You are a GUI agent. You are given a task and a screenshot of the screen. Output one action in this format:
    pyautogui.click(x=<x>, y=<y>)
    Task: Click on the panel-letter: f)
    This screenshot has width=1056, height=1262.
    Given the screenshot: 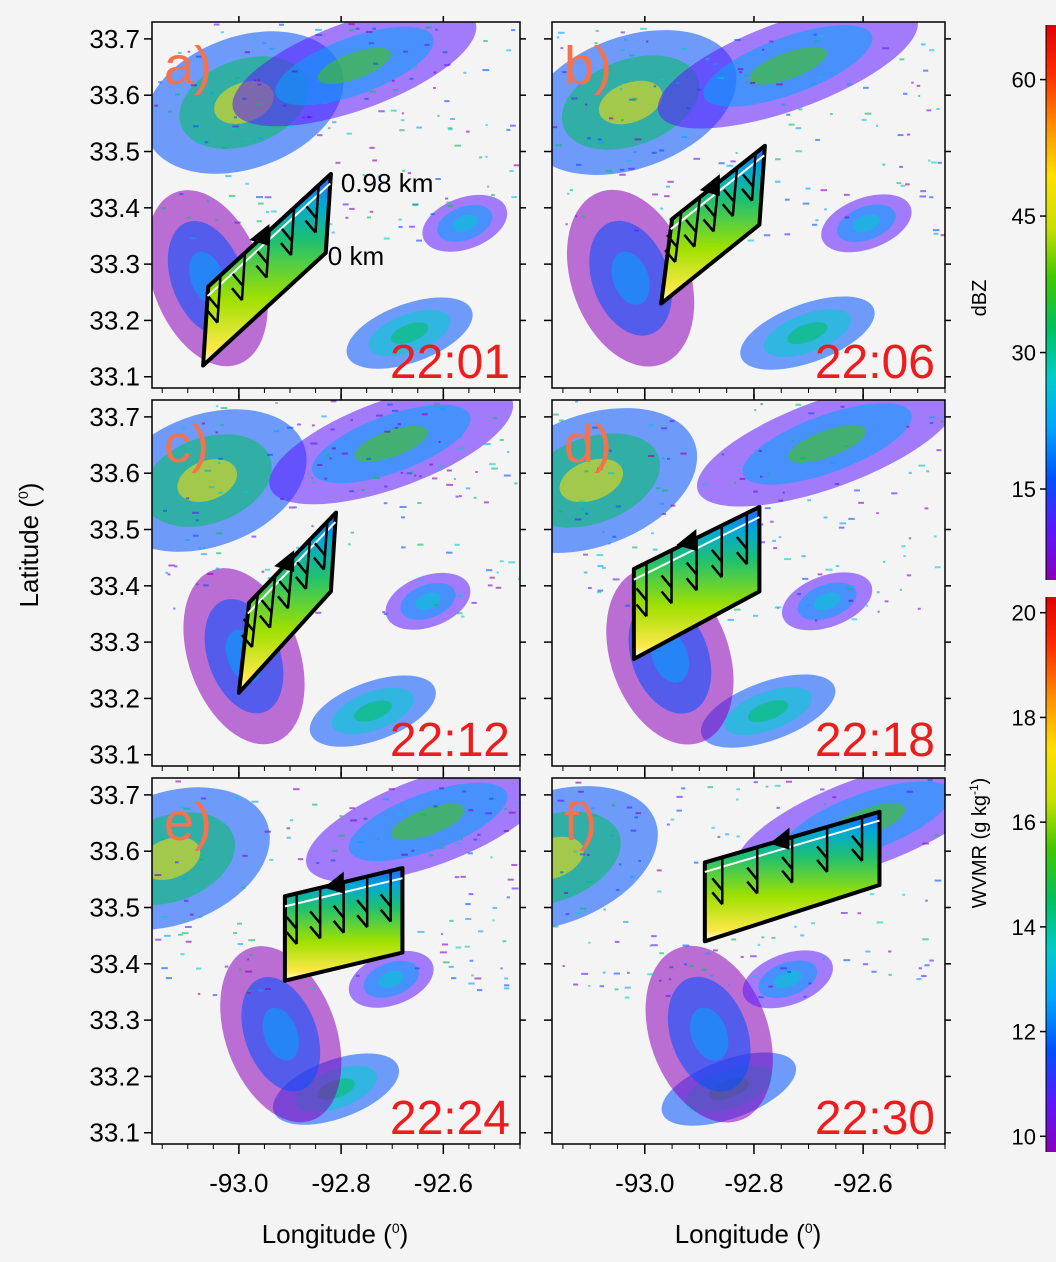 What is the action you would take?
    pyautogui.click(x=580, y=822)
    